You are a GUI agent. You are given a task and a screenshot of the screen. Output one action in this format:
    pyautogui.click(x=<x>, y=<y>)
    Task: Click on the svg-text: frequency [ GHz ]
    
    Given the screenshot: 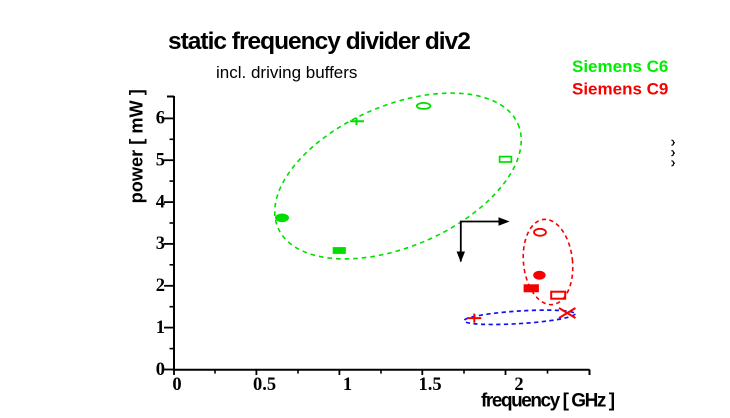 What is the action you would take?
    pyautogui.click(x=548, y=401)
    